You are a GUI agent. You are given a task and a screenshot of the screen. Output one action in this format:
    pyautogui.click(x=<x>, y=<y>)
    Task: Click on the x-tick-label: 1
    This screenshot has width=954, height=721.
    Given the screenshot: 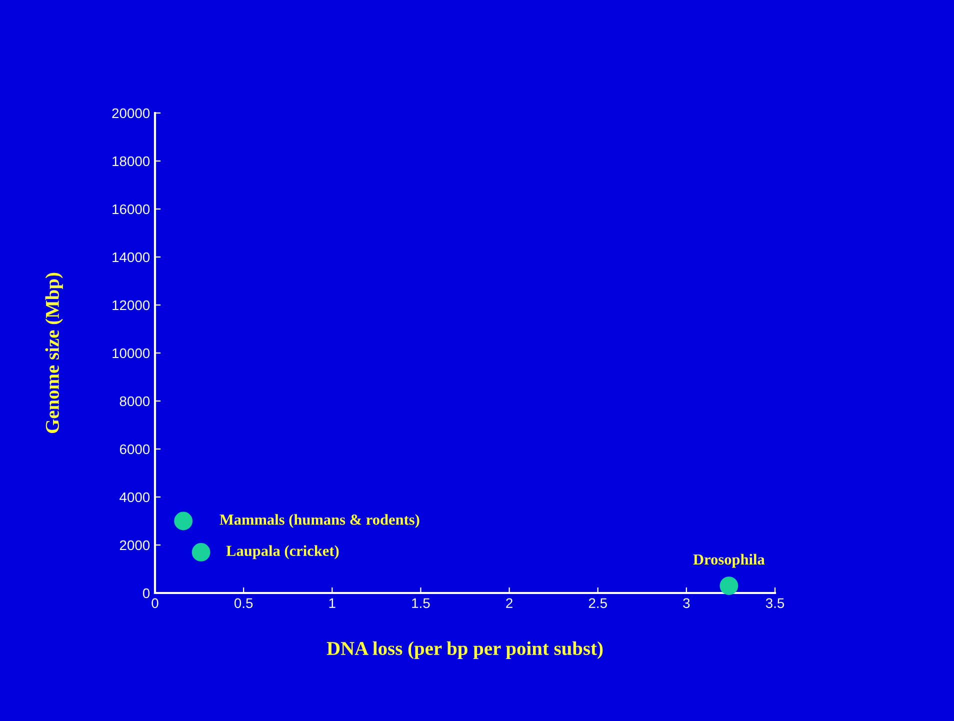 What is the action you would take?
    pyautogui.click(x=332, y=603)
    